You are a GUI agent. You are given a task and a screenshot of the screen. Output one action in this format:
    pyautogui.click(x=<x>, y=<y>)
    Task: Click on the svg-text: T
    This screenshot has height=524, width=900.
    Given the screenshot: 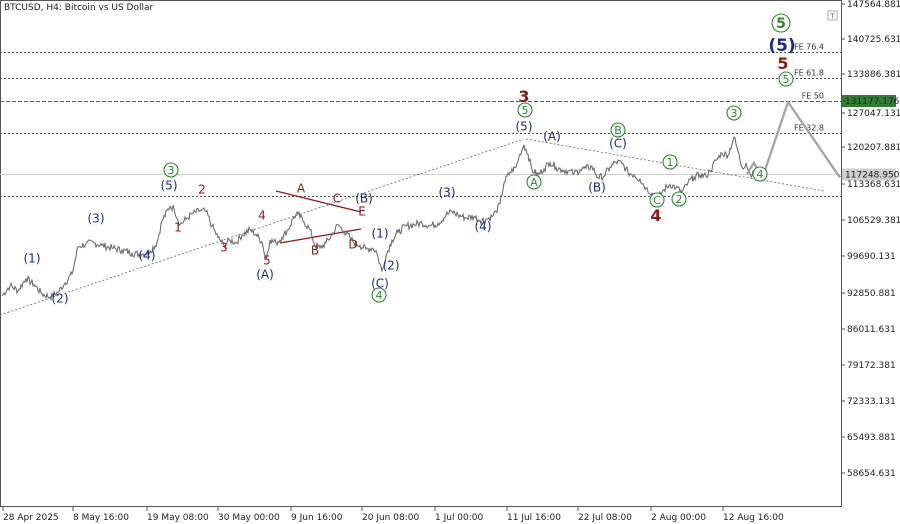 What is the action you would take?
    pyautogui.click(x=832, y=17)
    